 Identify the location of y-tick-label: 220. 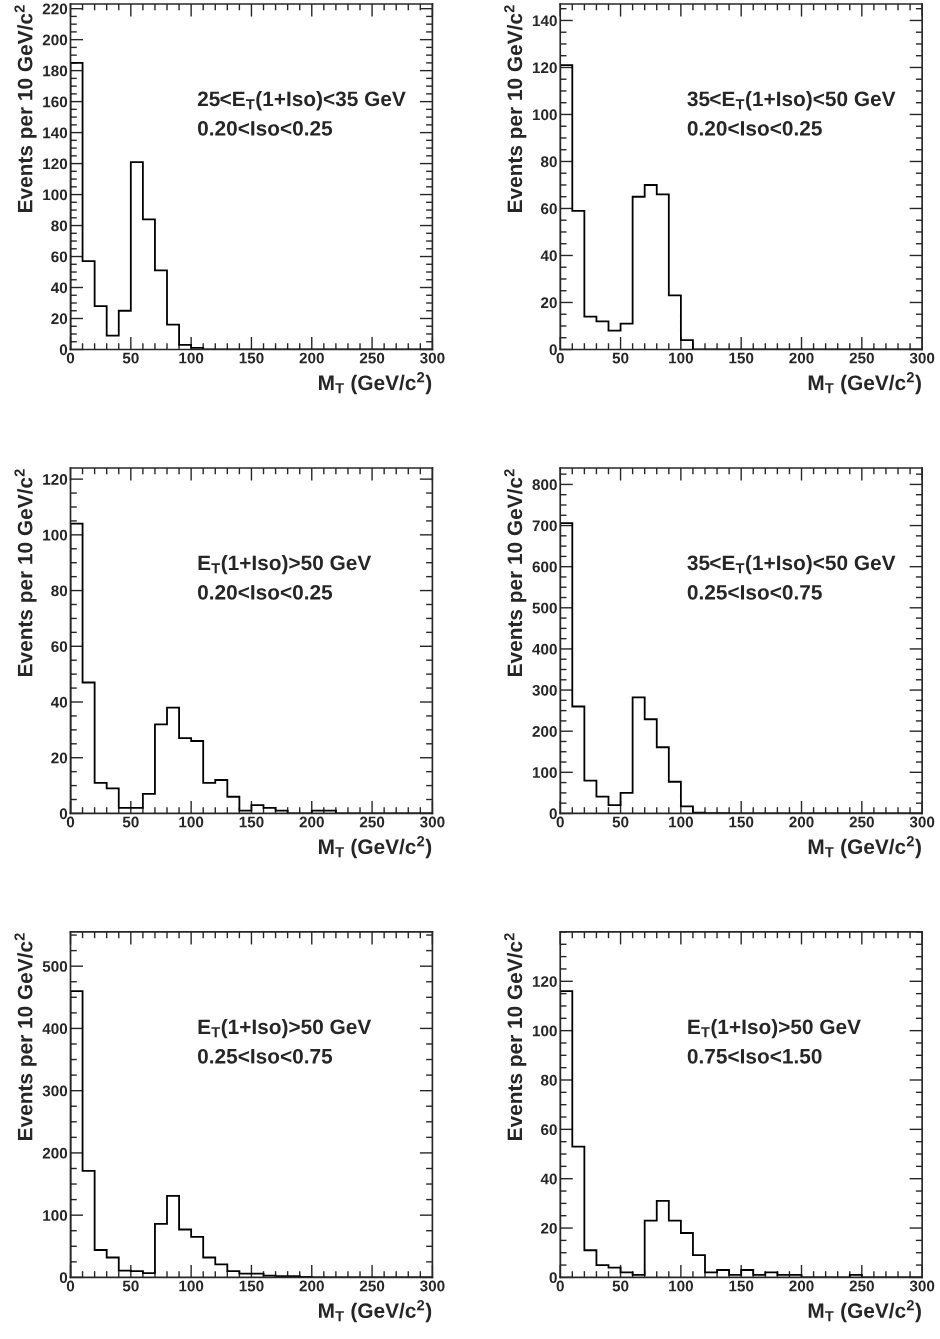
(55, 9).